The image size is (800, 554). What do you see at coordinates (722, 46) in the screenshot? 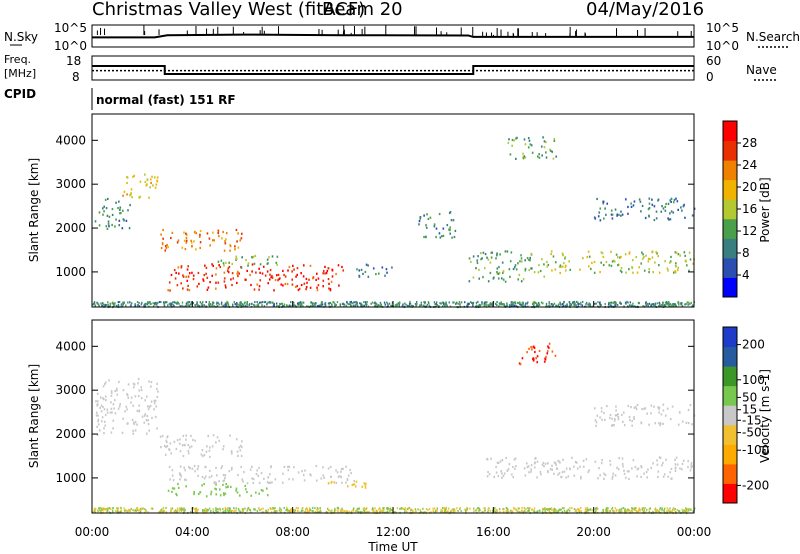
I see `sky-right-tick-bottom: 10^0` at bounding box center [722, 46].